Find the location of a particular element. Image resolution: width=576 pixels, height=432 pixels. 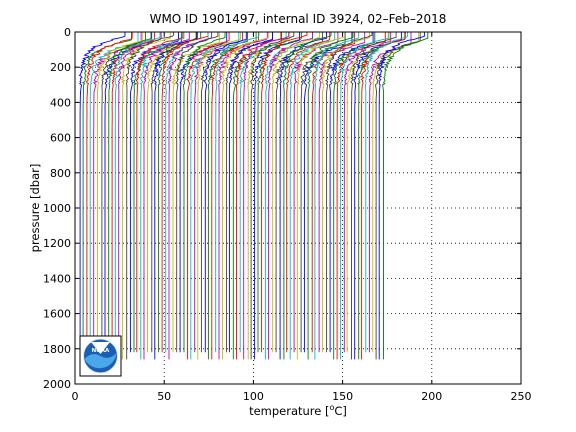

y-tick-label: 200 is located at coordinates (60, 67).